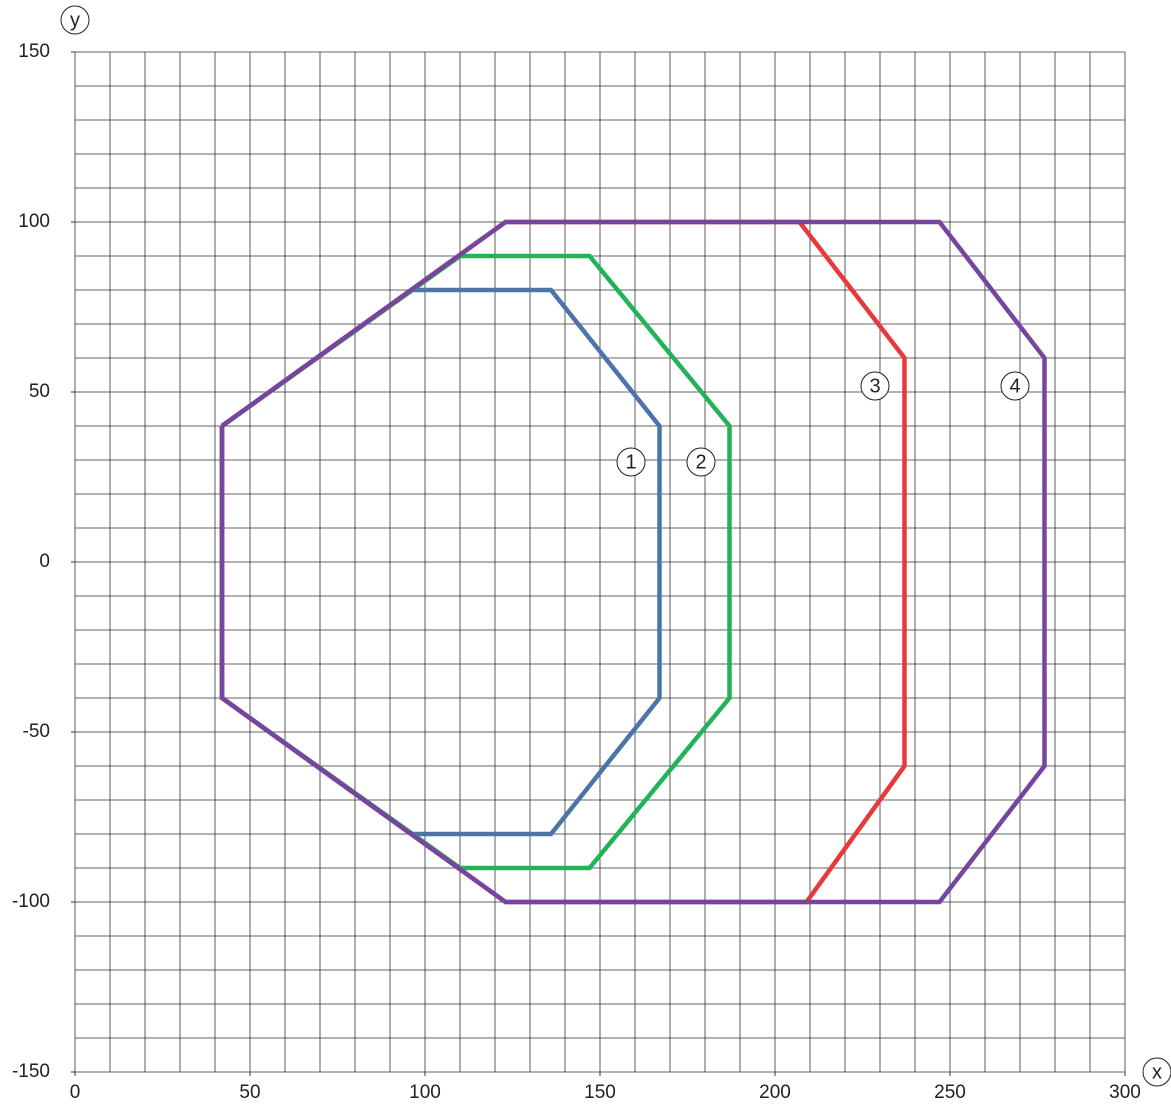  What do you see at coordinates (31, 1071) in the screenshot?
I see `y-tick-label: -150` at bounding box center [31, 1071].